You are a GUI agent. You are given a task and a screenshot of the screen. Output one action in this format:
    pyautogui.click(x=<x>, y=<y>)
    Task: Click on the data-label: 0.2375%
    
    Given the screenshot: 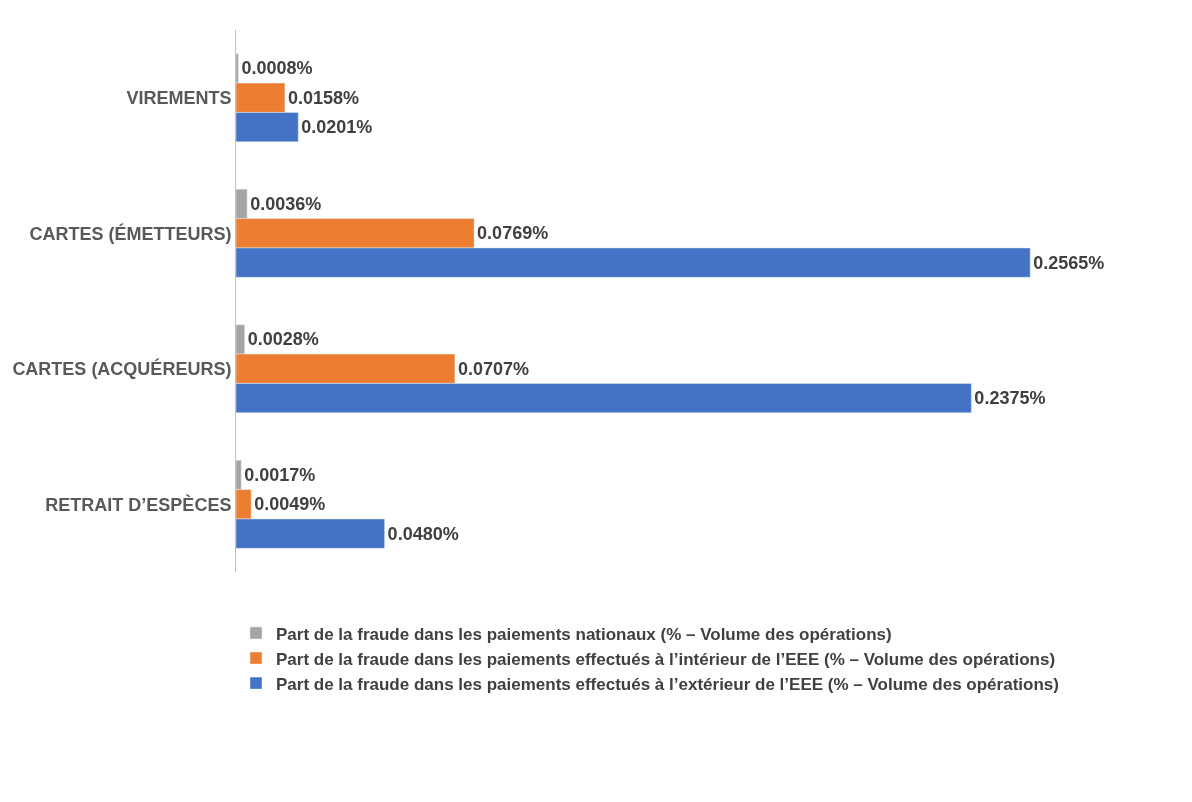 What is the action you would take?
    pyautogui.click(x=1010, y=398)
    